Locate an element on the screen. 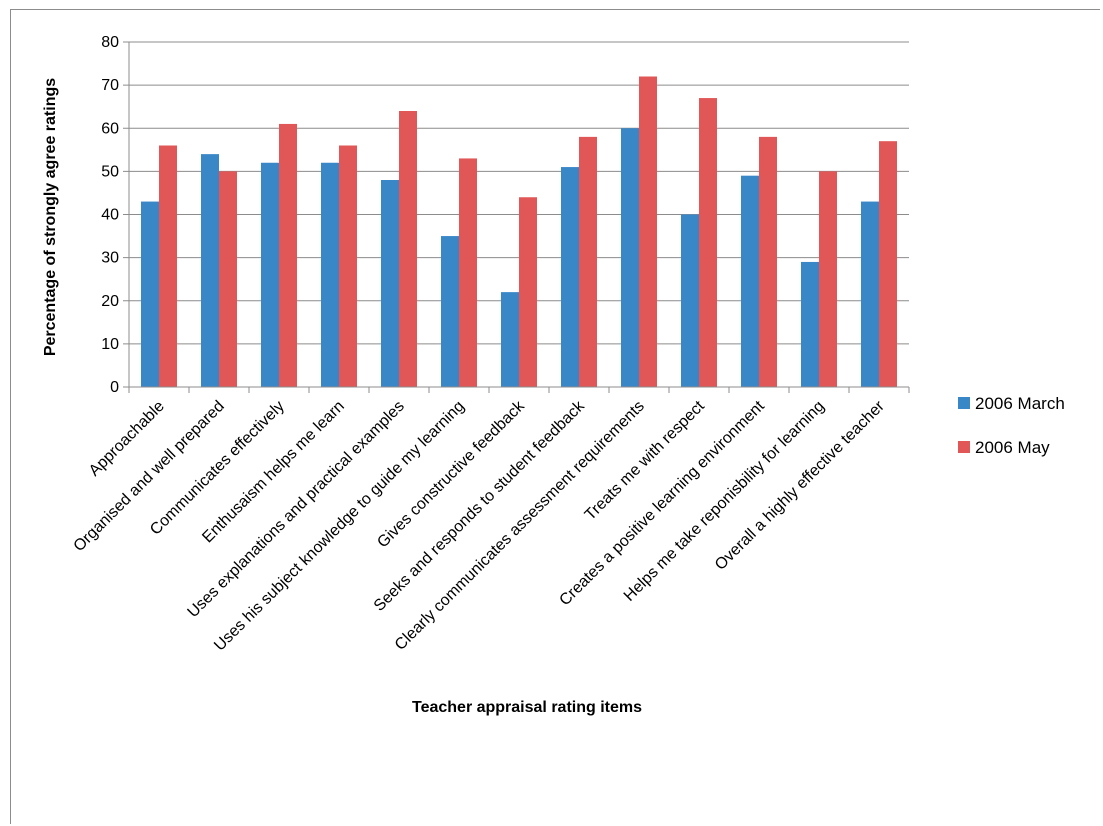  y-tick-label: 70 is located at coordinates (110, 85).